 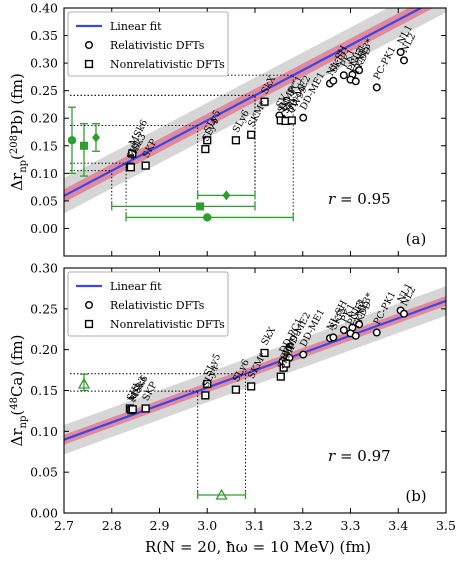 What do you see at coordinates (385, 62) in the screenshot?
I see `point-label: PC-PK1` at bounding box center [385, 62].